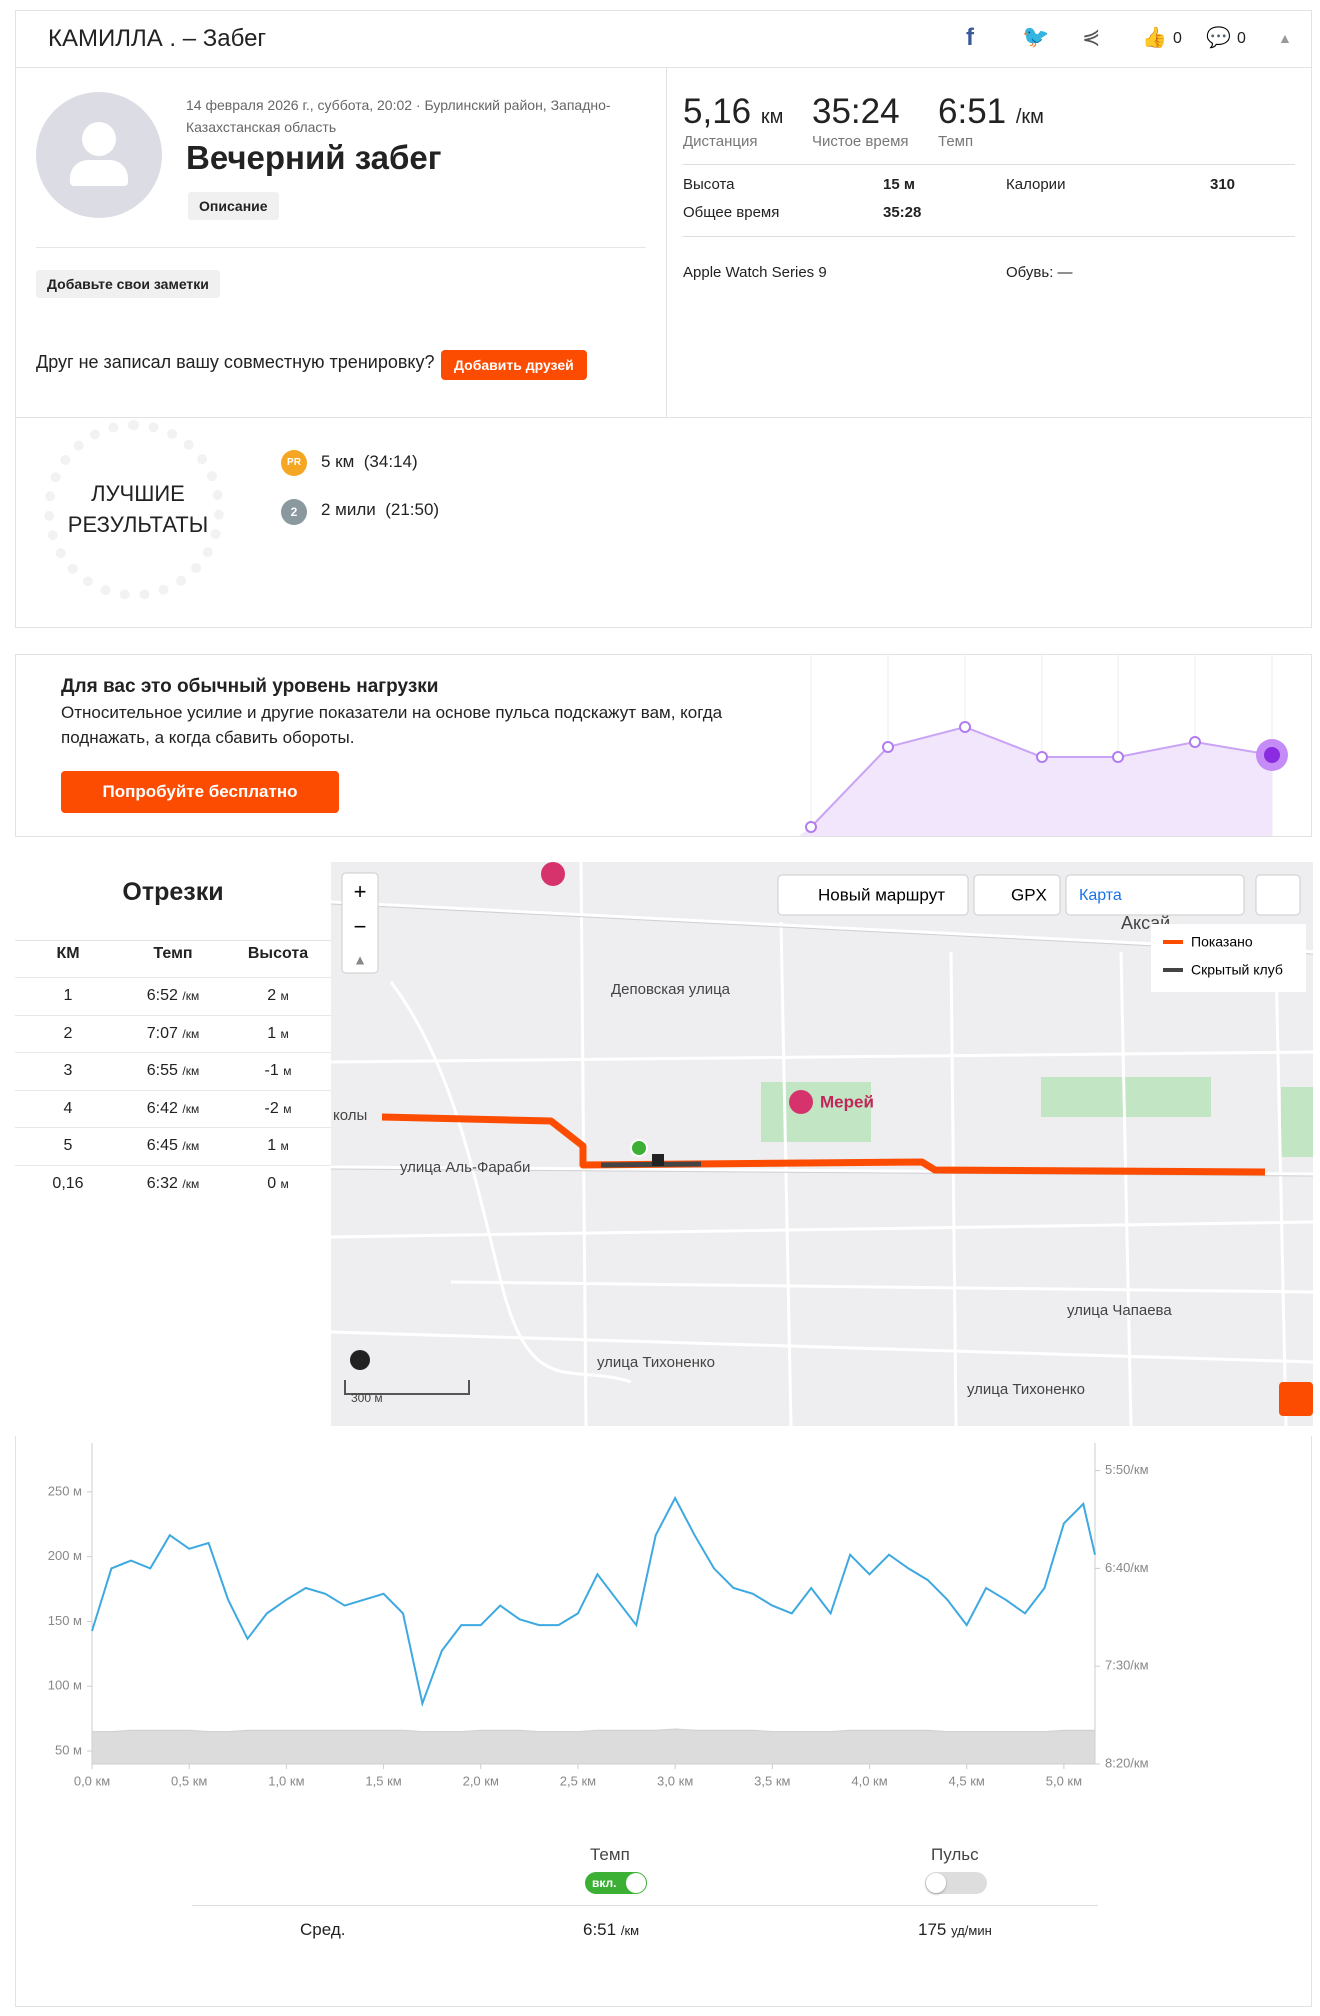 The image size is (1320, 2016). I want to click on value: -1, so click(271, 1070).